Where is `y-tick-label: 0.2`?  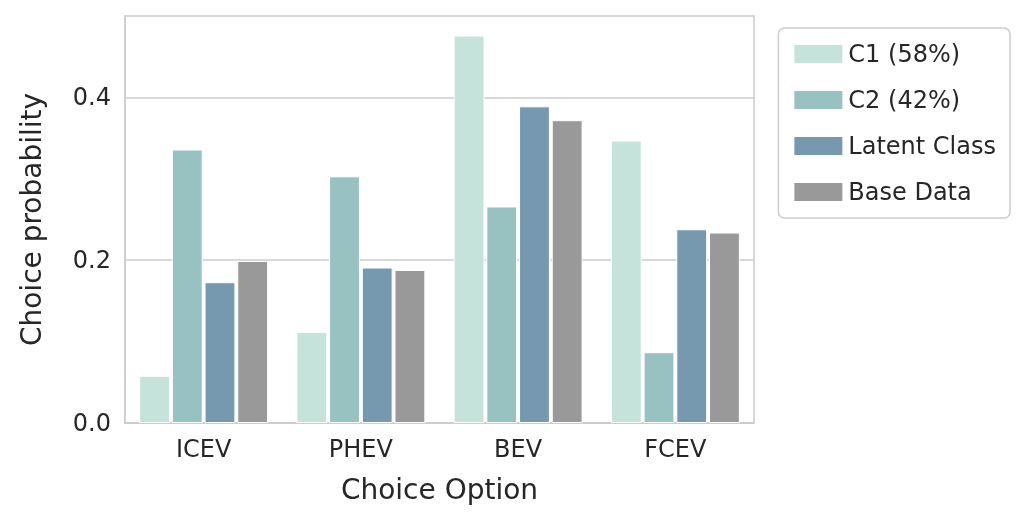
y-tick-label: 0.2 is located at coordinates (91, 260).